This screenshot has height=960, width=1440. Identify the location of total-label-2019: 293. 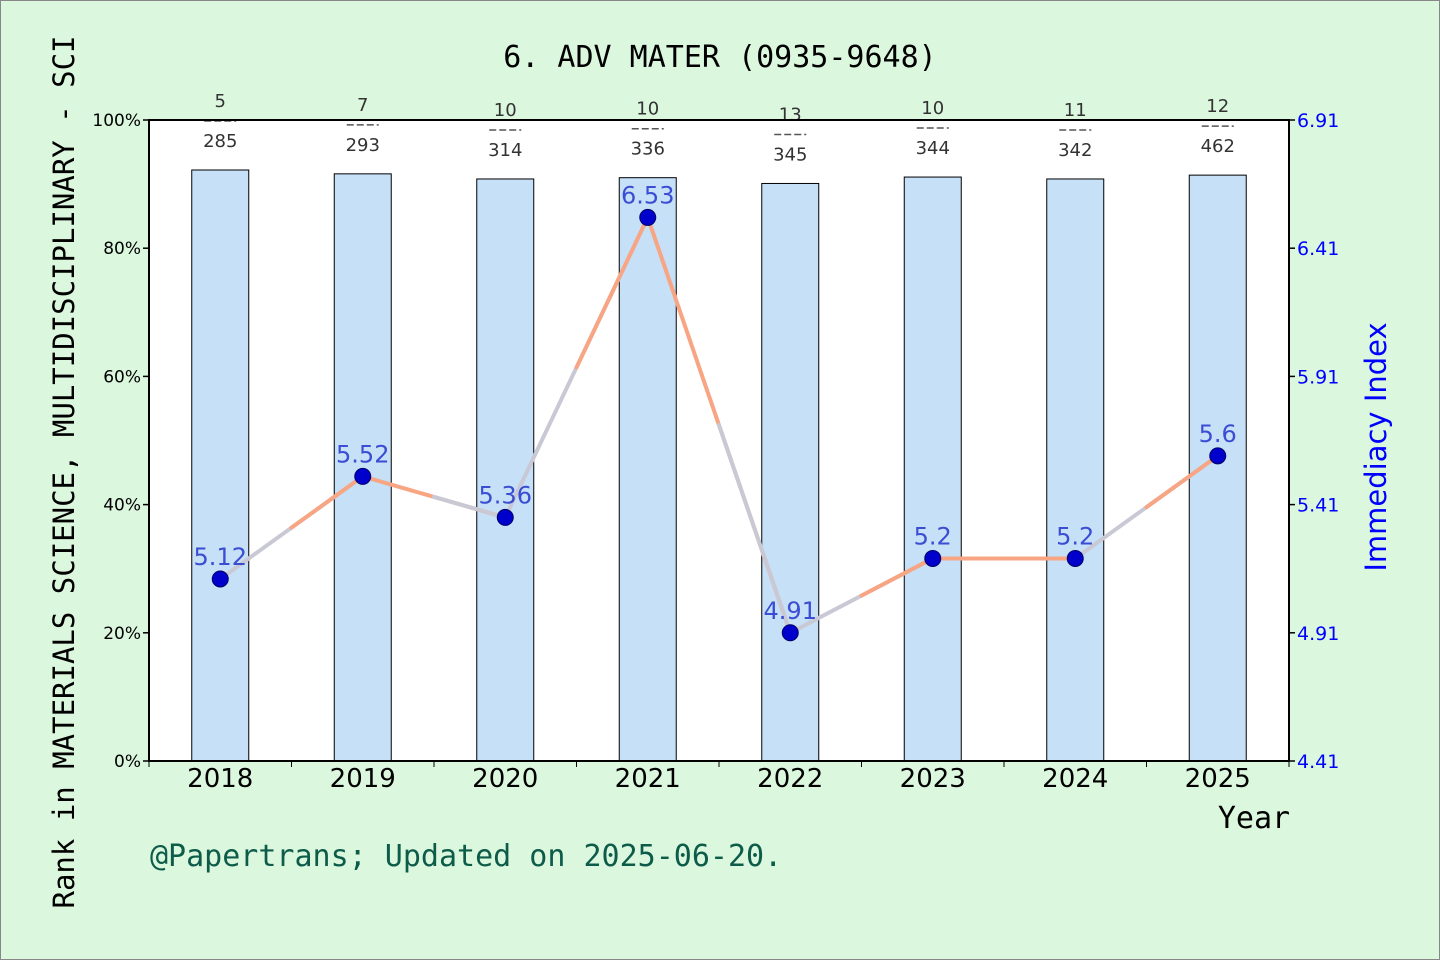
(363, 145).